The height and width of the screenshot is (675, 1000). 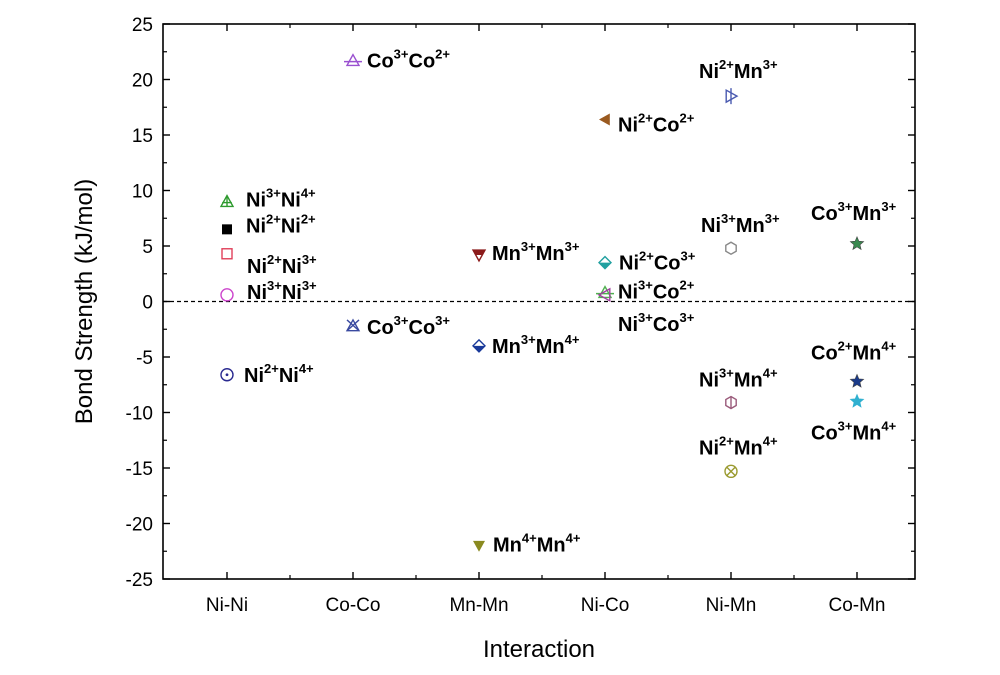 What do you see at coordinates (142, 136) in the screenshot?
I see `y-tick-label: 15` at bounding box center [142, 136].